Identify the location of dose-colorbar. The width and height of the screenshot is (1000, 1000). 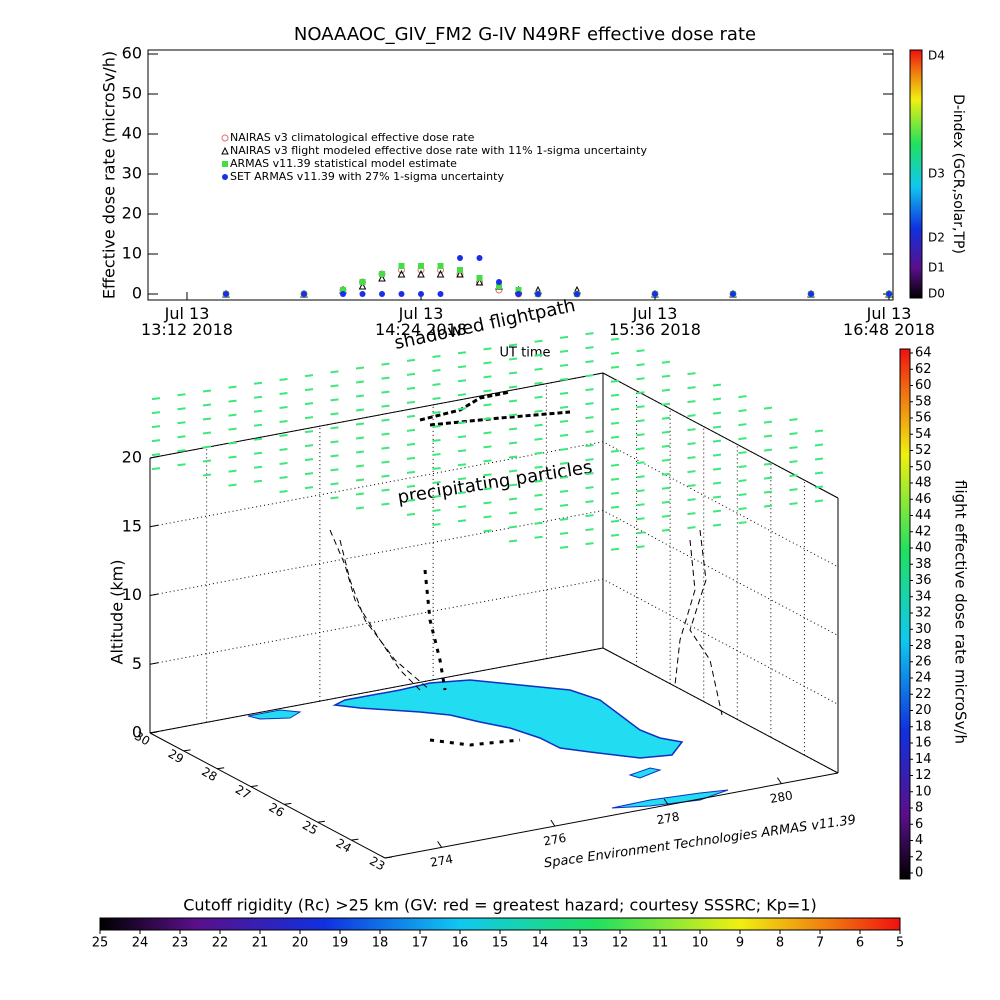
(905, 614).